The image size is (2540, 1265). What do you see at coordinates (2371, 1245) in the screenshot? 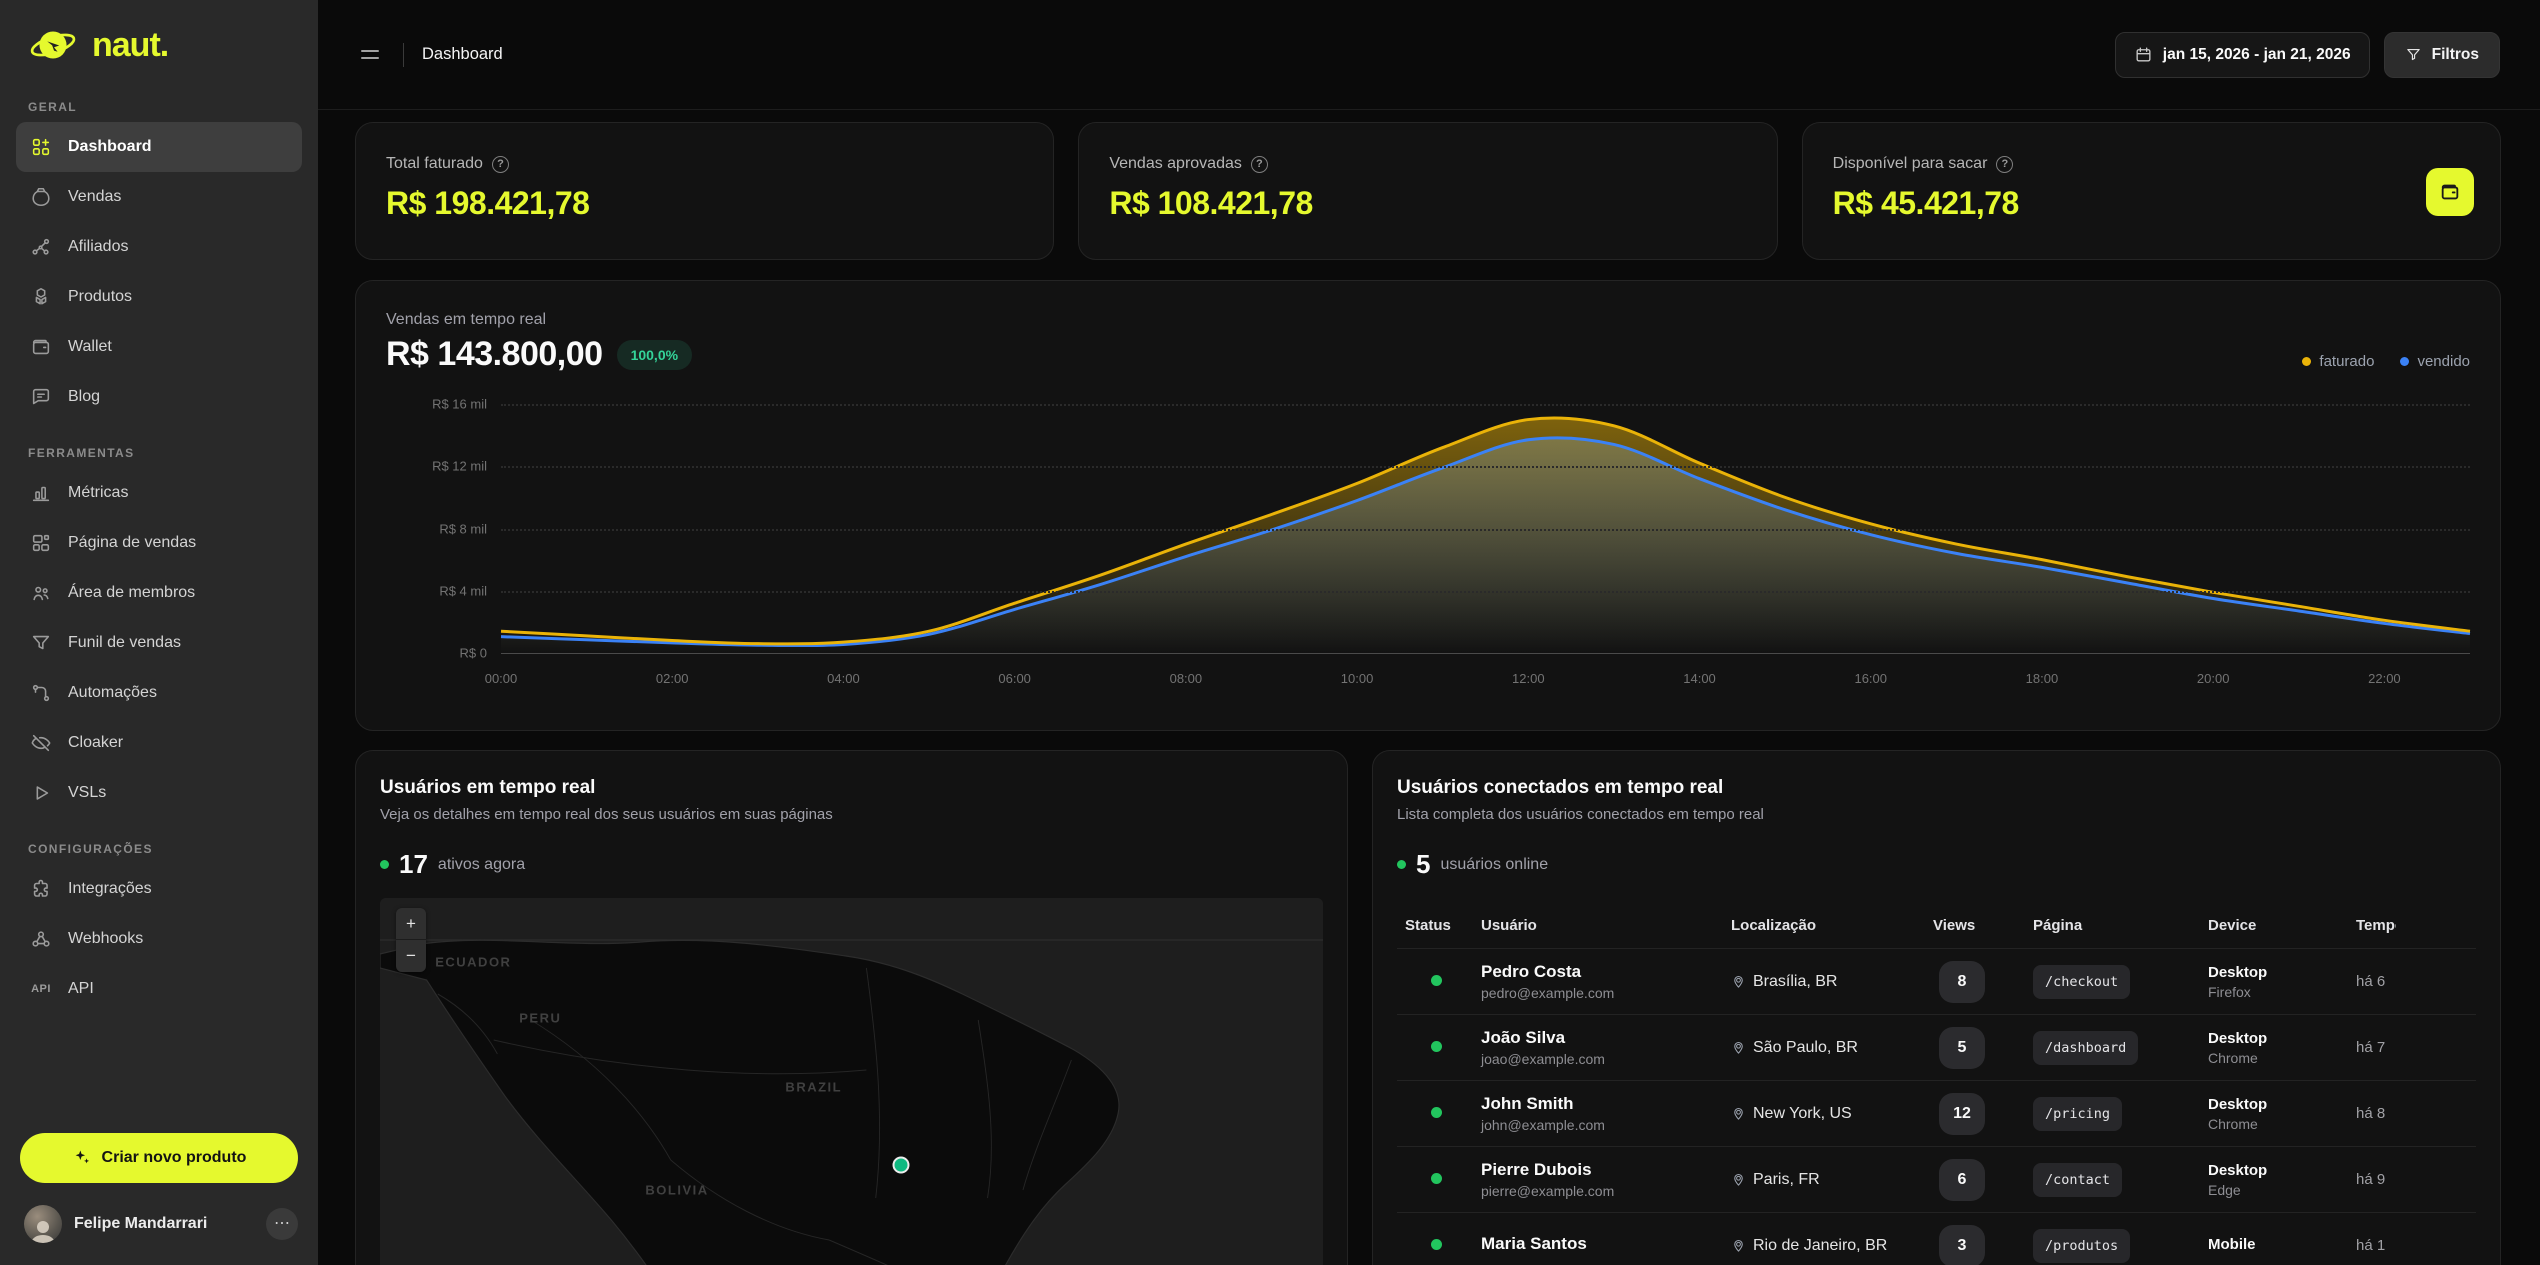
I see `time-ago: há 1` at bounding box center [2371, 1245].